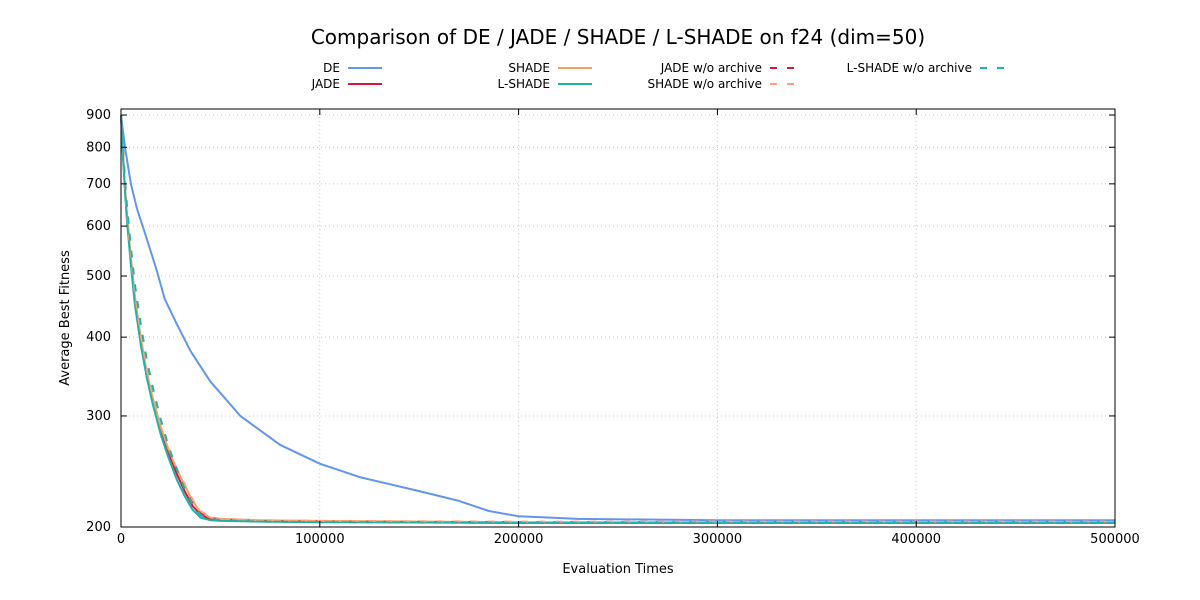  Describe the element at coordinates (98, 276) in the screenshot. I see `y-tick-label: 500` at that location.